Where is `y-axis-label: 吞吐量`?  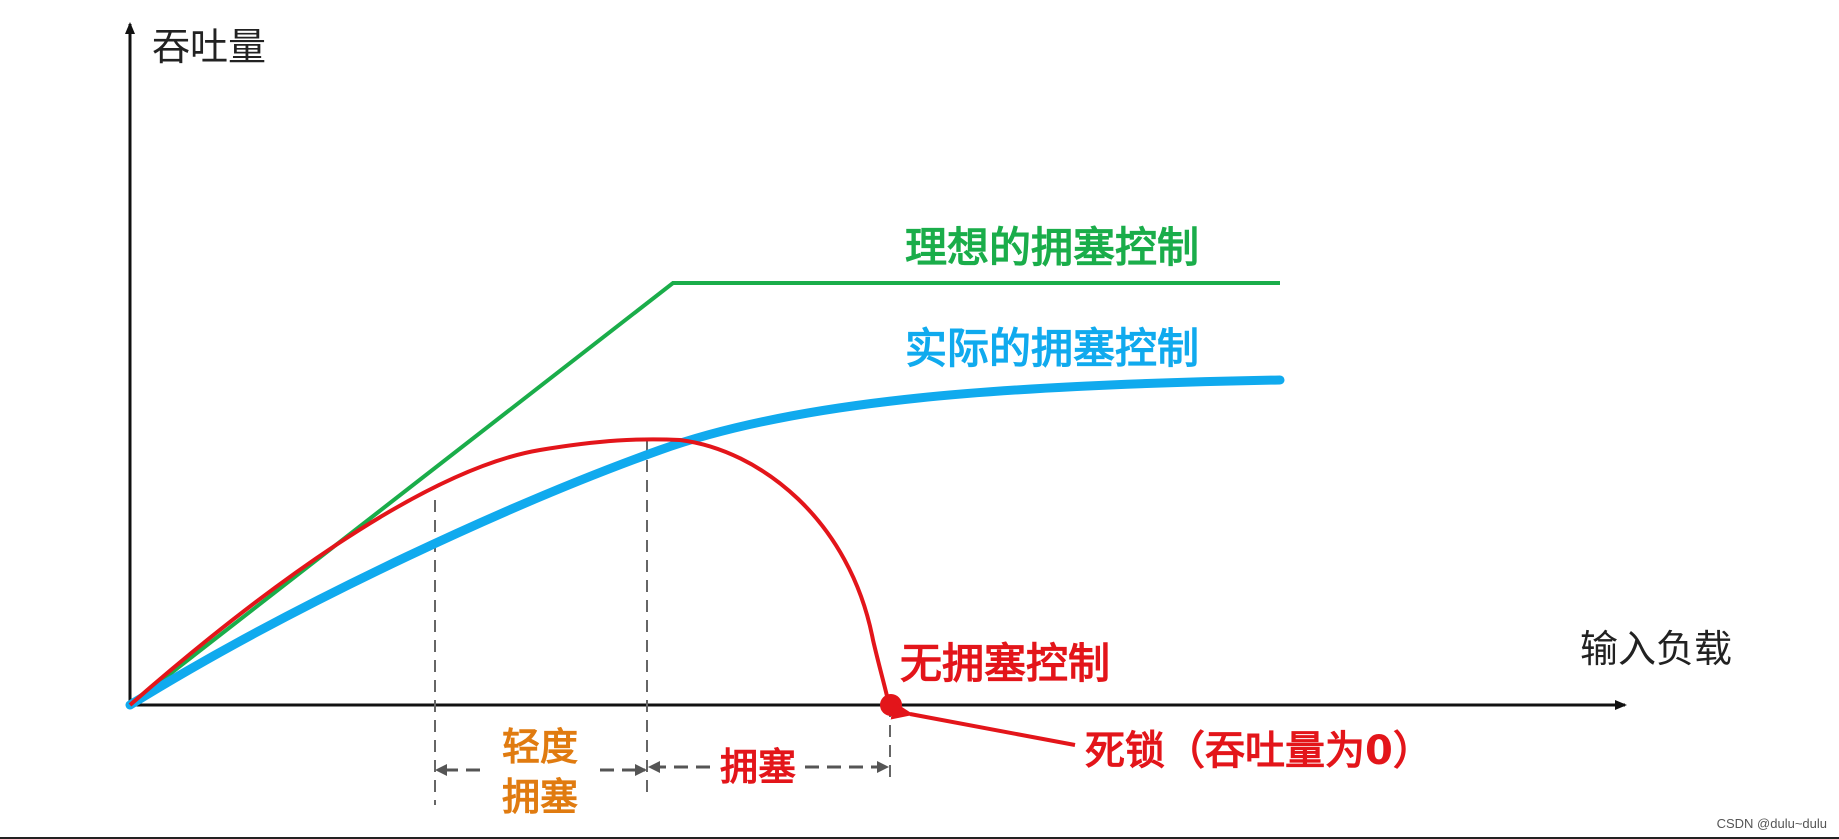 y-axis-label: 吞吐量 is located at coordinates (209, 47).